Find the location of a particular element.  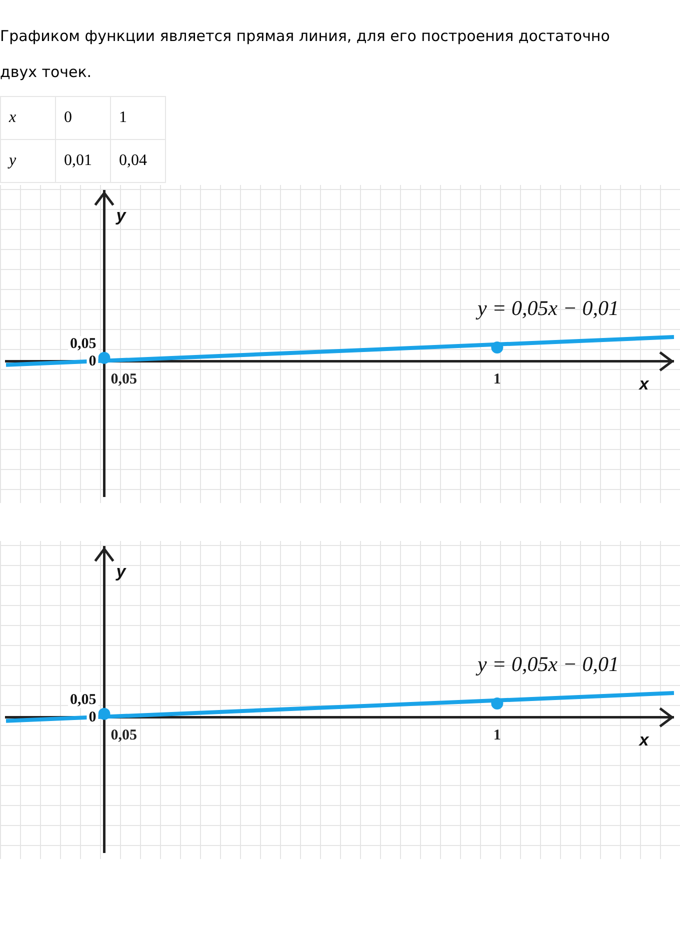

text: y is located at coordinates (28, 161).